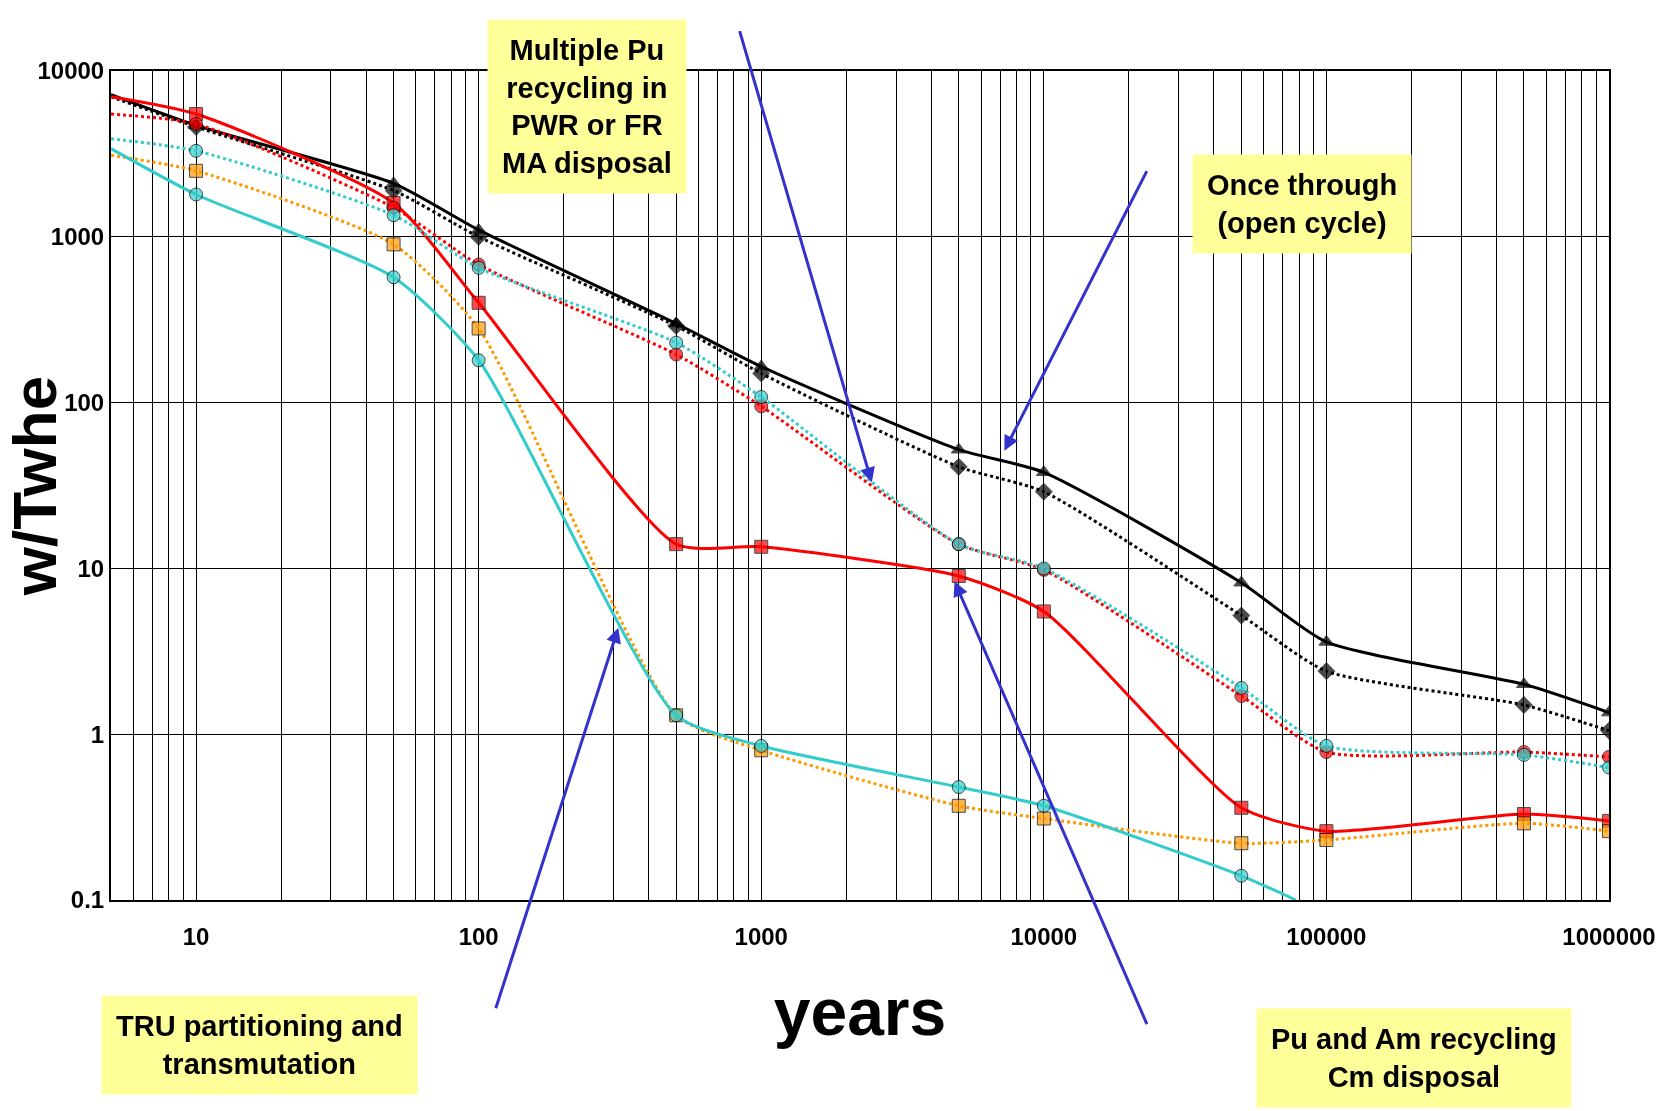  What do you see at coordinates (1302, 204) in the screenshot?
I see `annotation: Once through (open cycle)` at bounding box center [1302, 204].